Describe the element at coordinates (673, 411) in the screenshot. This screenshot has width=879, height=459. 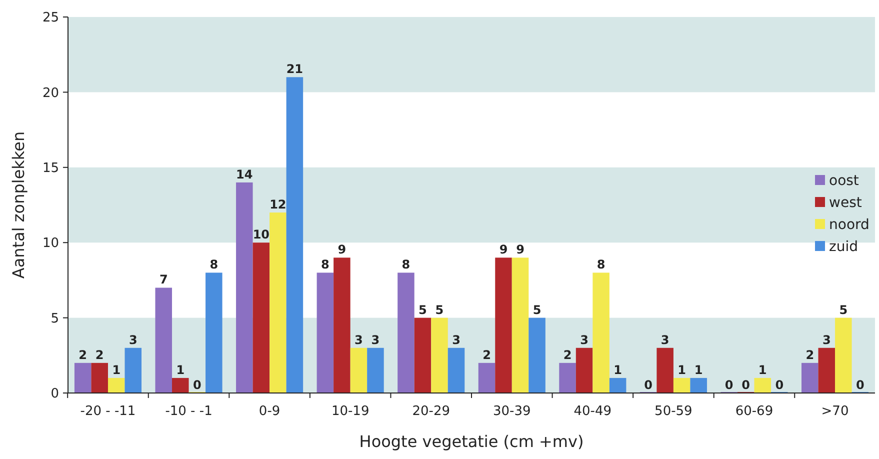
I see `x-tick-label: 50-59` at that location.